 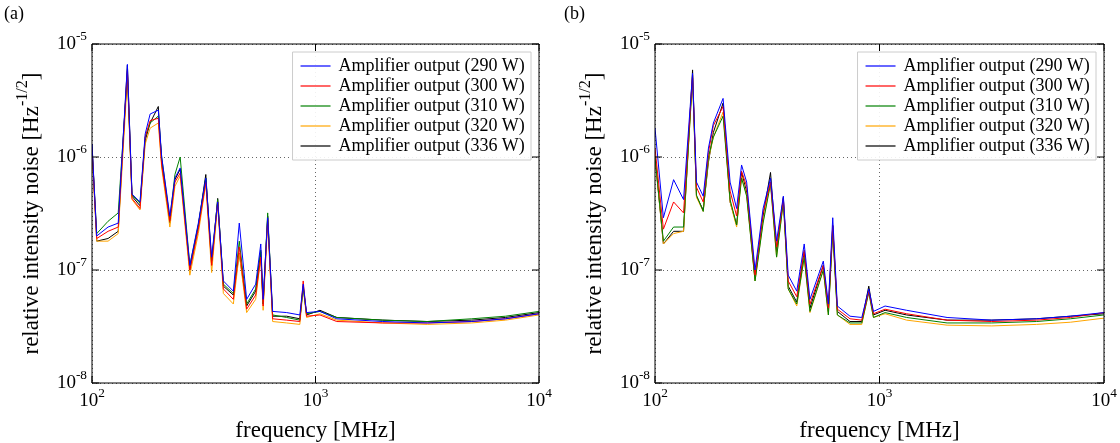 I want to click on text: (a), so click(x=14, y=13).